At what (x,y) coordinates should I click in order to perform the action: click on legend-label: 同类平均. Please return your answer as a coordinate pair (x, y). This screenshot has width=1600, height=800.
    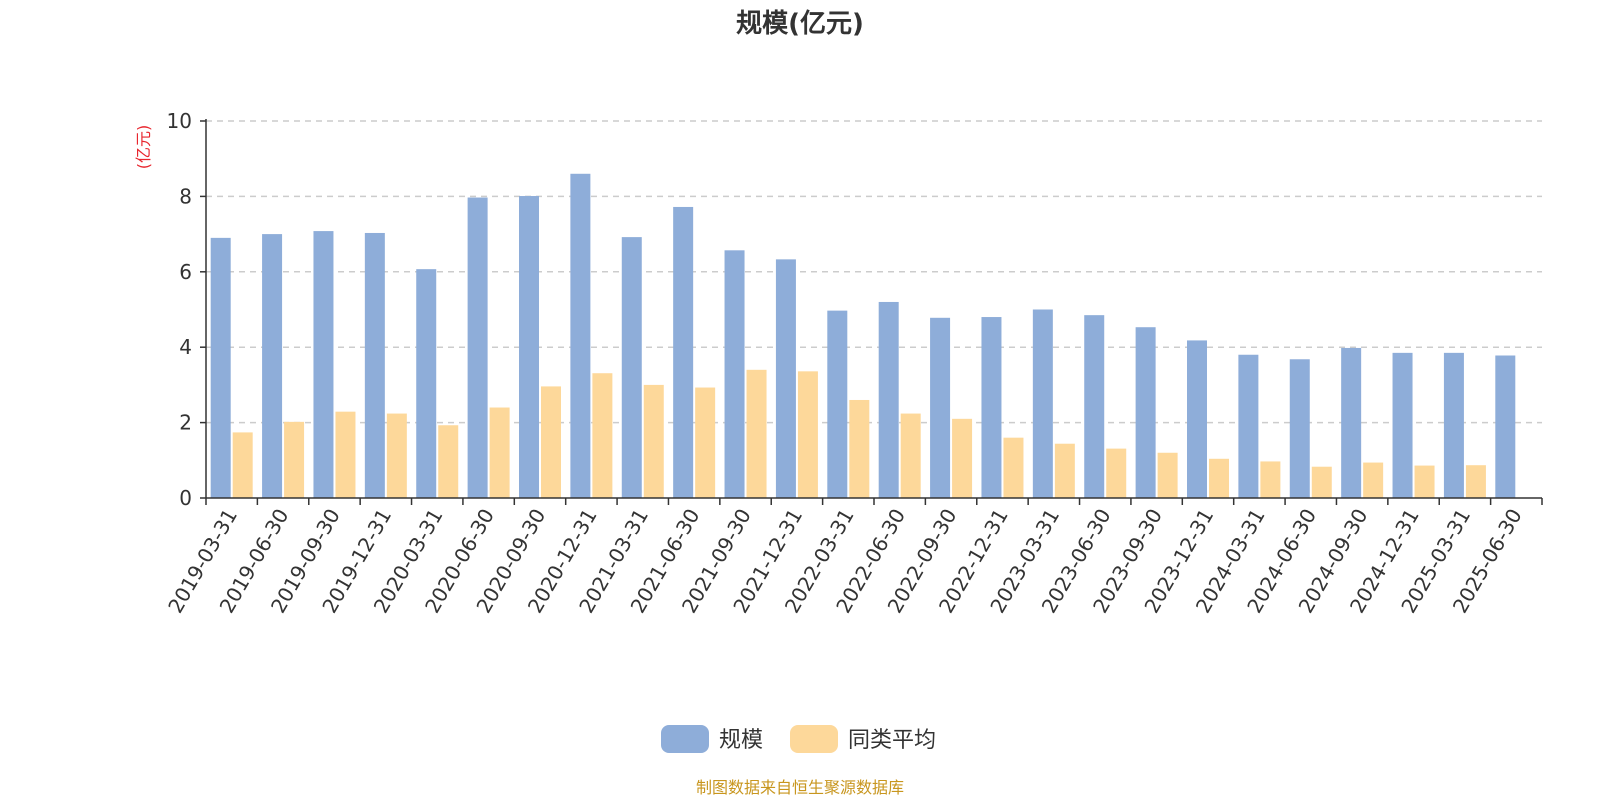
    Looking at the image, I should click on (892, 740).